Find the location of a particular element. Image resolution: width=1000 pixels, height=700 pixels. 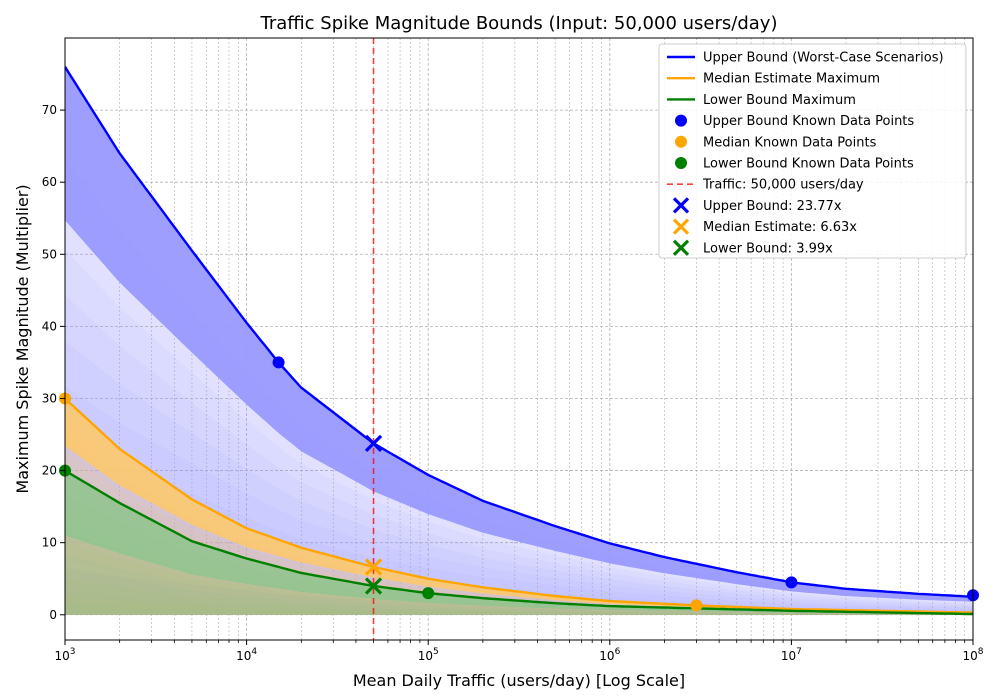

legend-entry-label: Median Known Data Points is located at coordinates (790, 142).